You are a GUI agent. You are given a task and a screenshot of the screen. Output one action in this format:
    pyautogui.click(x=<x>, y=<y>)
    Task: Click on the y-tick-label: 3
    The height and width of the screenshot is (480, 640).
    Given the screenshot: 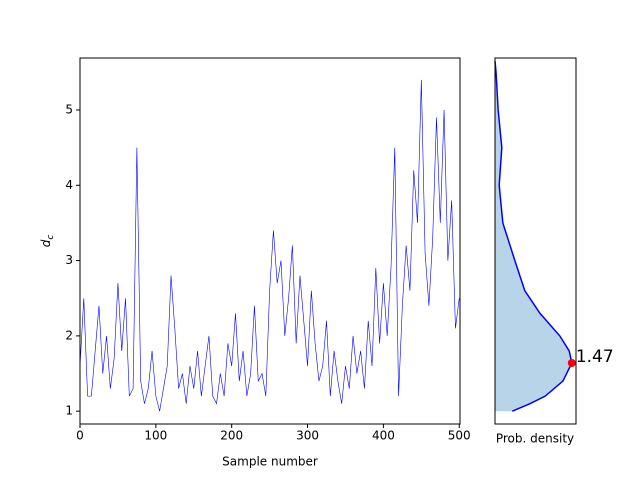 What is the action you would take?
    pyautogui.click(x=69, y=260)
    